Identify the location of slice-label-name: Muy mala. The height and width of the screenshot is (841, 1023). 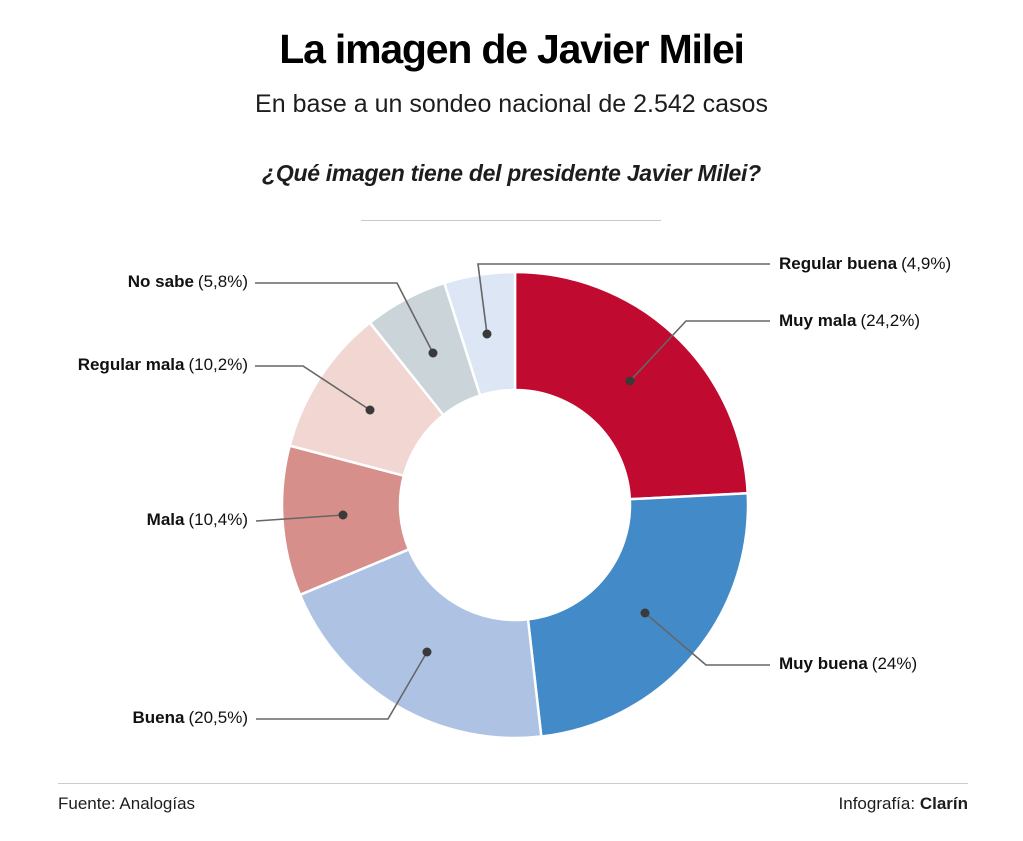
(818, 320).